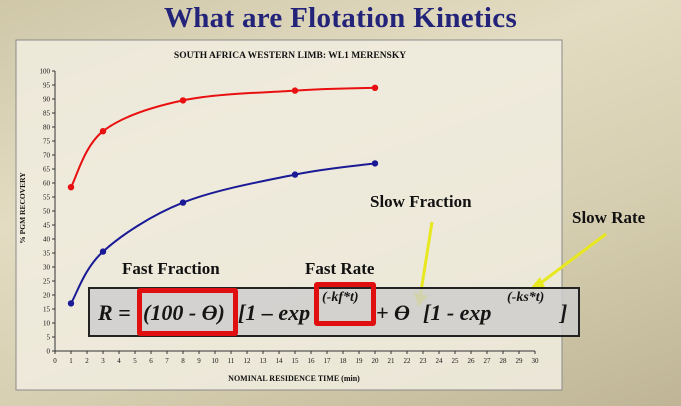 The width and height of the screenshot is (681, 406). What do you see at coordinates (87, 361) in the screenshot?
I see `x-tick-label: 2` at bounding box center [87, 361].